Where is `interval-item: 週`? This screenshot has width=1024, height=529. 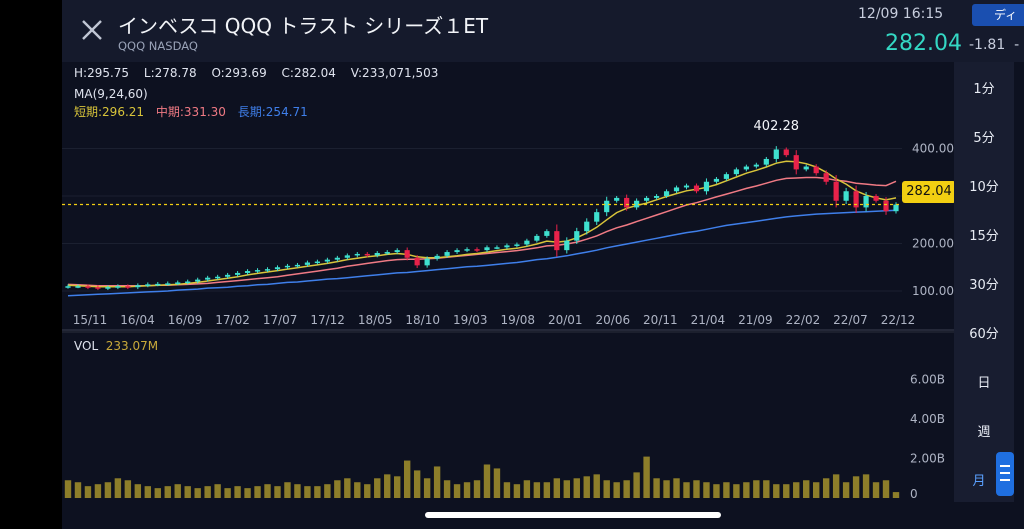 interval-item: 週 is located at coordinates (984, 432).